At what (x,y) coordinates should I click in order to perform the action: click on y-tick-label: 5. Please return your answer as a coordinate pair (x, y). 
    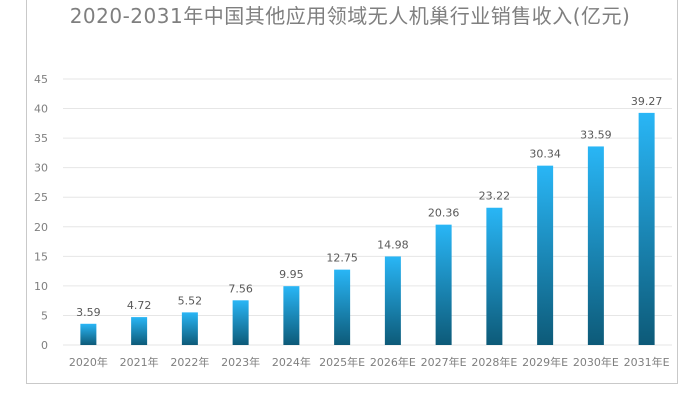
    Looking at the image, I should click on (44, 315).